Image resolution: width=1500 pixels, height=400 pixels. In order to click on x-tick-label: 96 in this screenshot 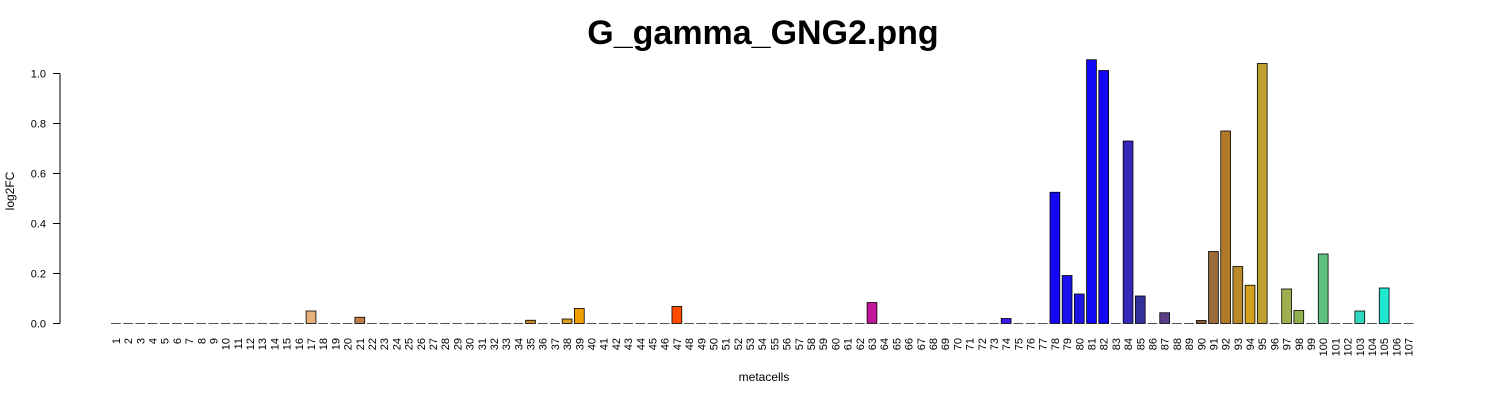, I will do `click(1275, 344)`.